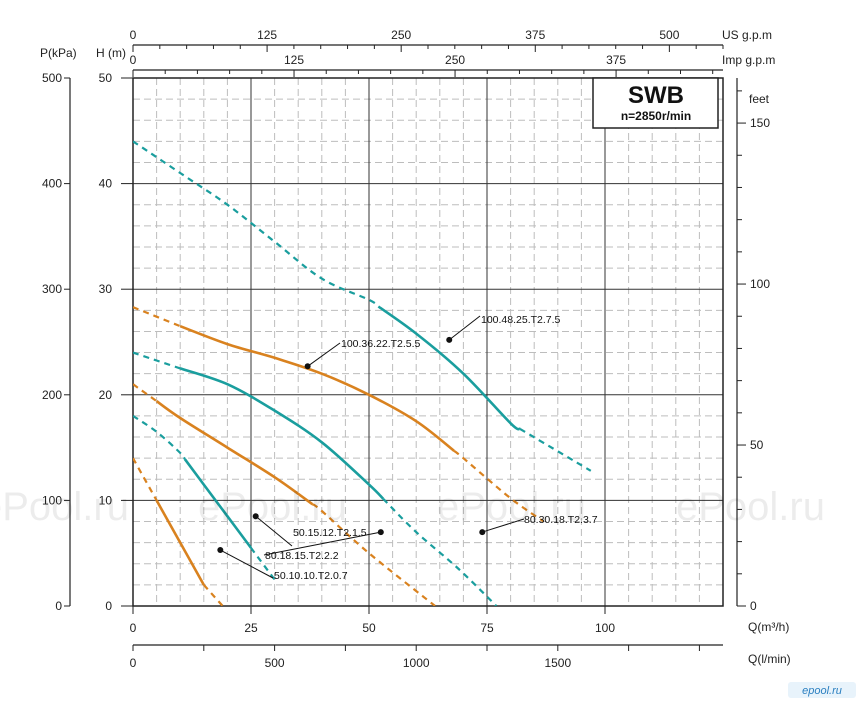  What do you see at coordinates (133, 60) in the screenshot?
I see `imp-gpm-tick-label: 0` at bounding box center [133, 60].